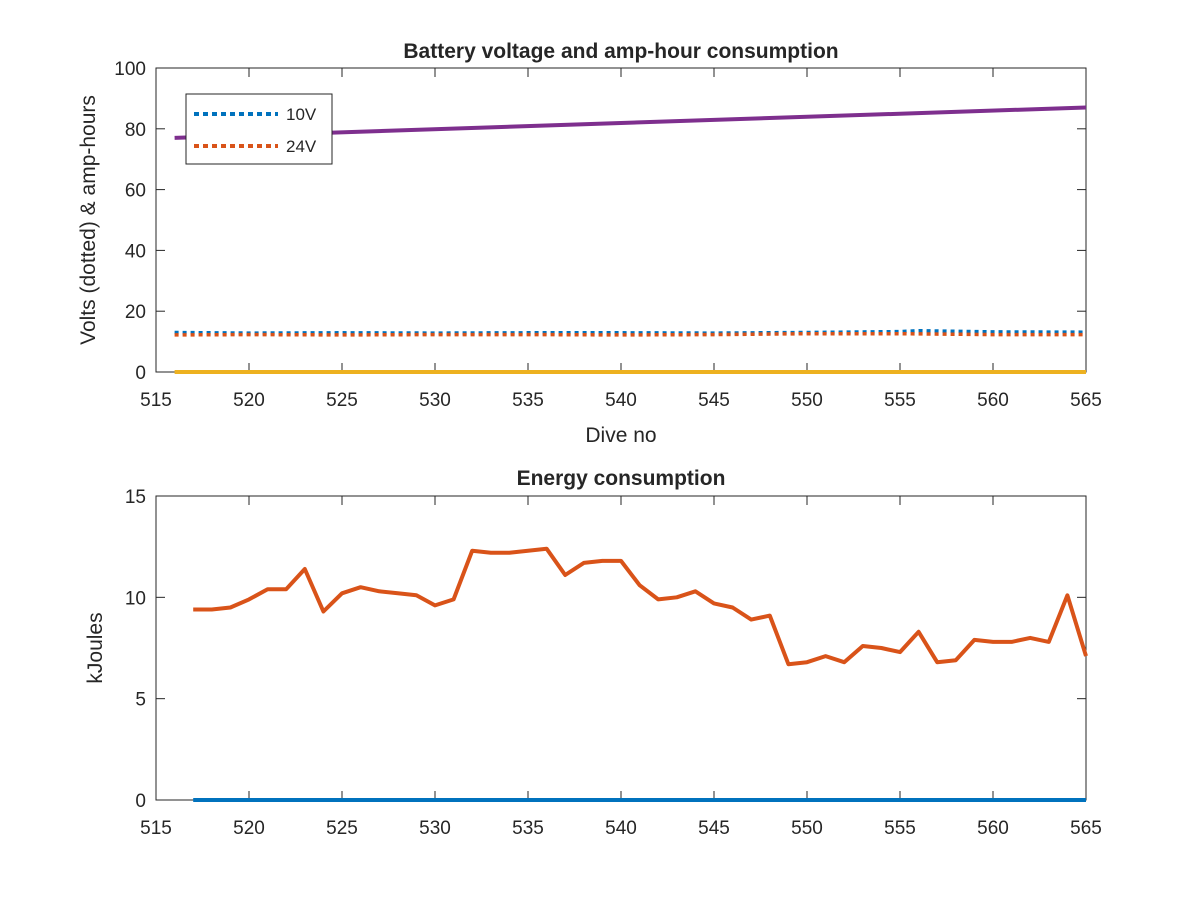 The image size is (1200, 905). I want to click on legend-label: 24V, so click(301, 146).